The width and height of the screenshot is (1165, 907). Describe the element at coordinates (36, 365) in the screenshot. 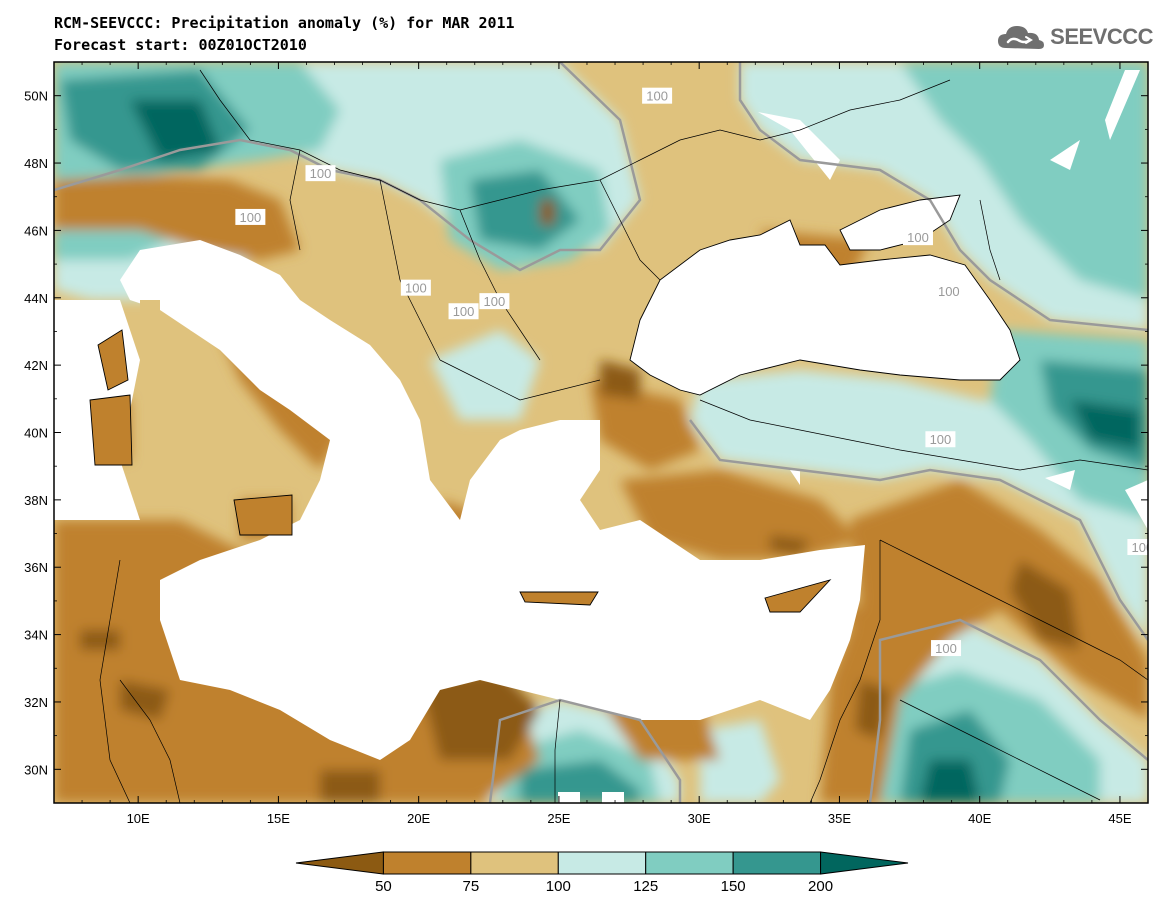

I see `lat-tick-label: 42N` at that location.